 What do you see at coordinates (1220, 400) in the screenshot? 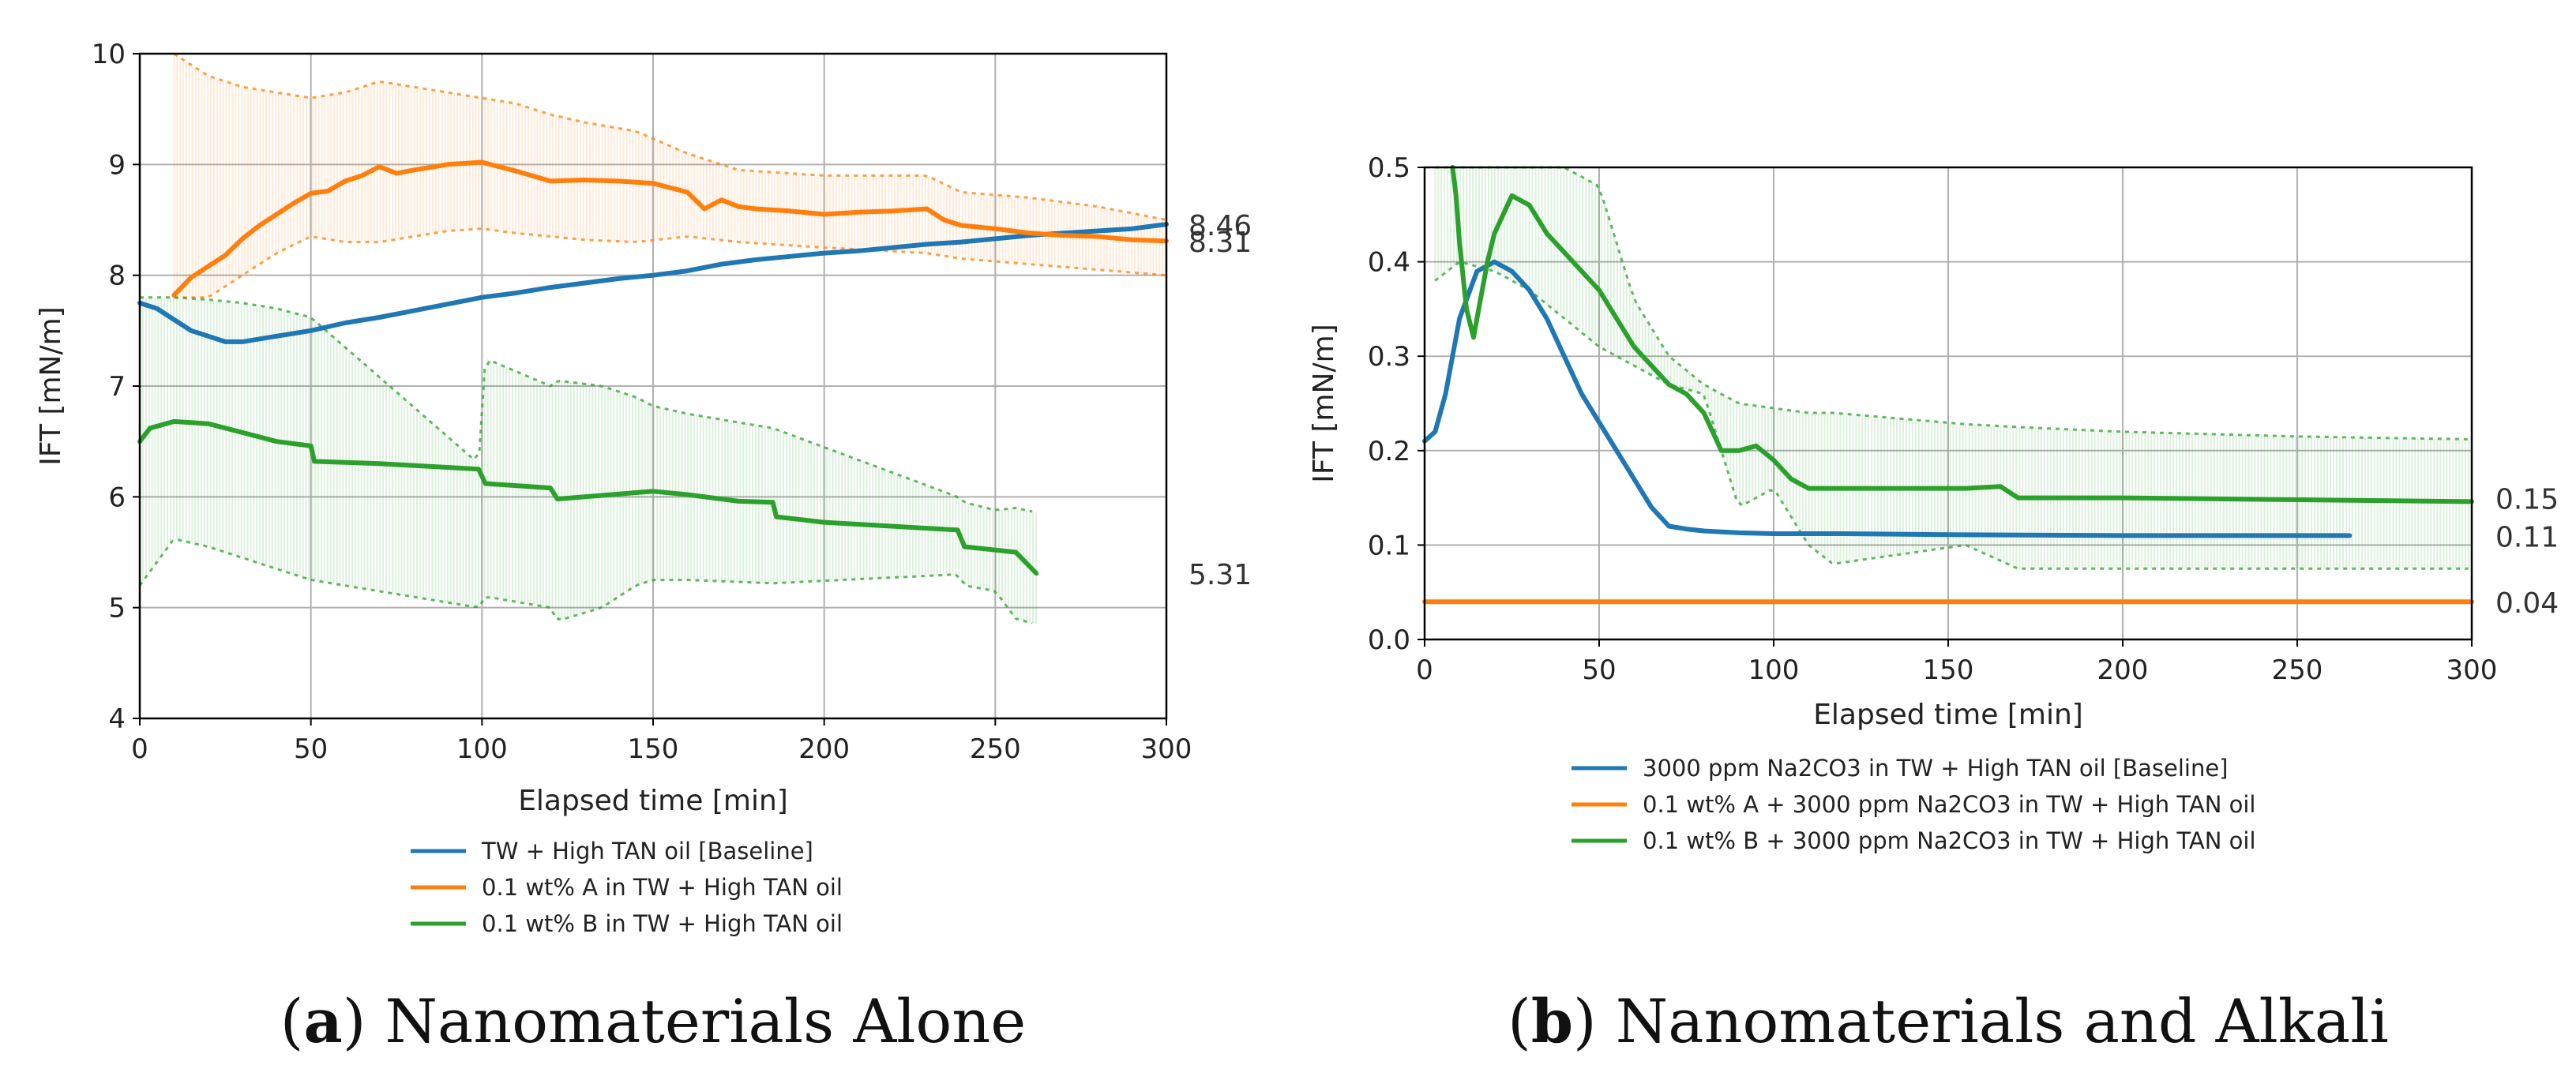
I see `panel-a-end-labels: 8.468.31 5.31` at bounding box center [1220, 400].